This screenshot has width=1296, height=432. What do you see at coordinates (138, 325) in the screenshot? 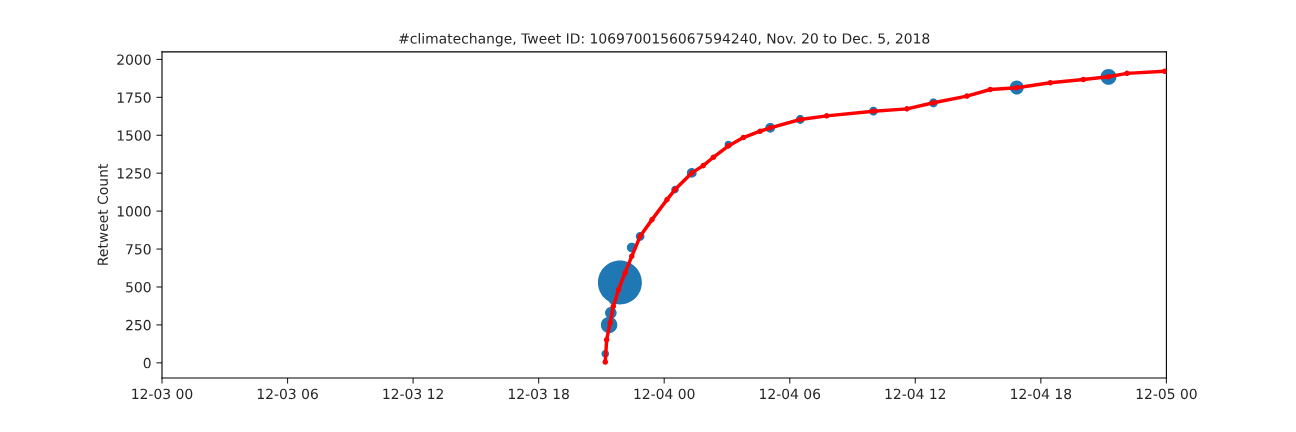
I see `y-tick-label: 250` at bounding box center [138, 325].